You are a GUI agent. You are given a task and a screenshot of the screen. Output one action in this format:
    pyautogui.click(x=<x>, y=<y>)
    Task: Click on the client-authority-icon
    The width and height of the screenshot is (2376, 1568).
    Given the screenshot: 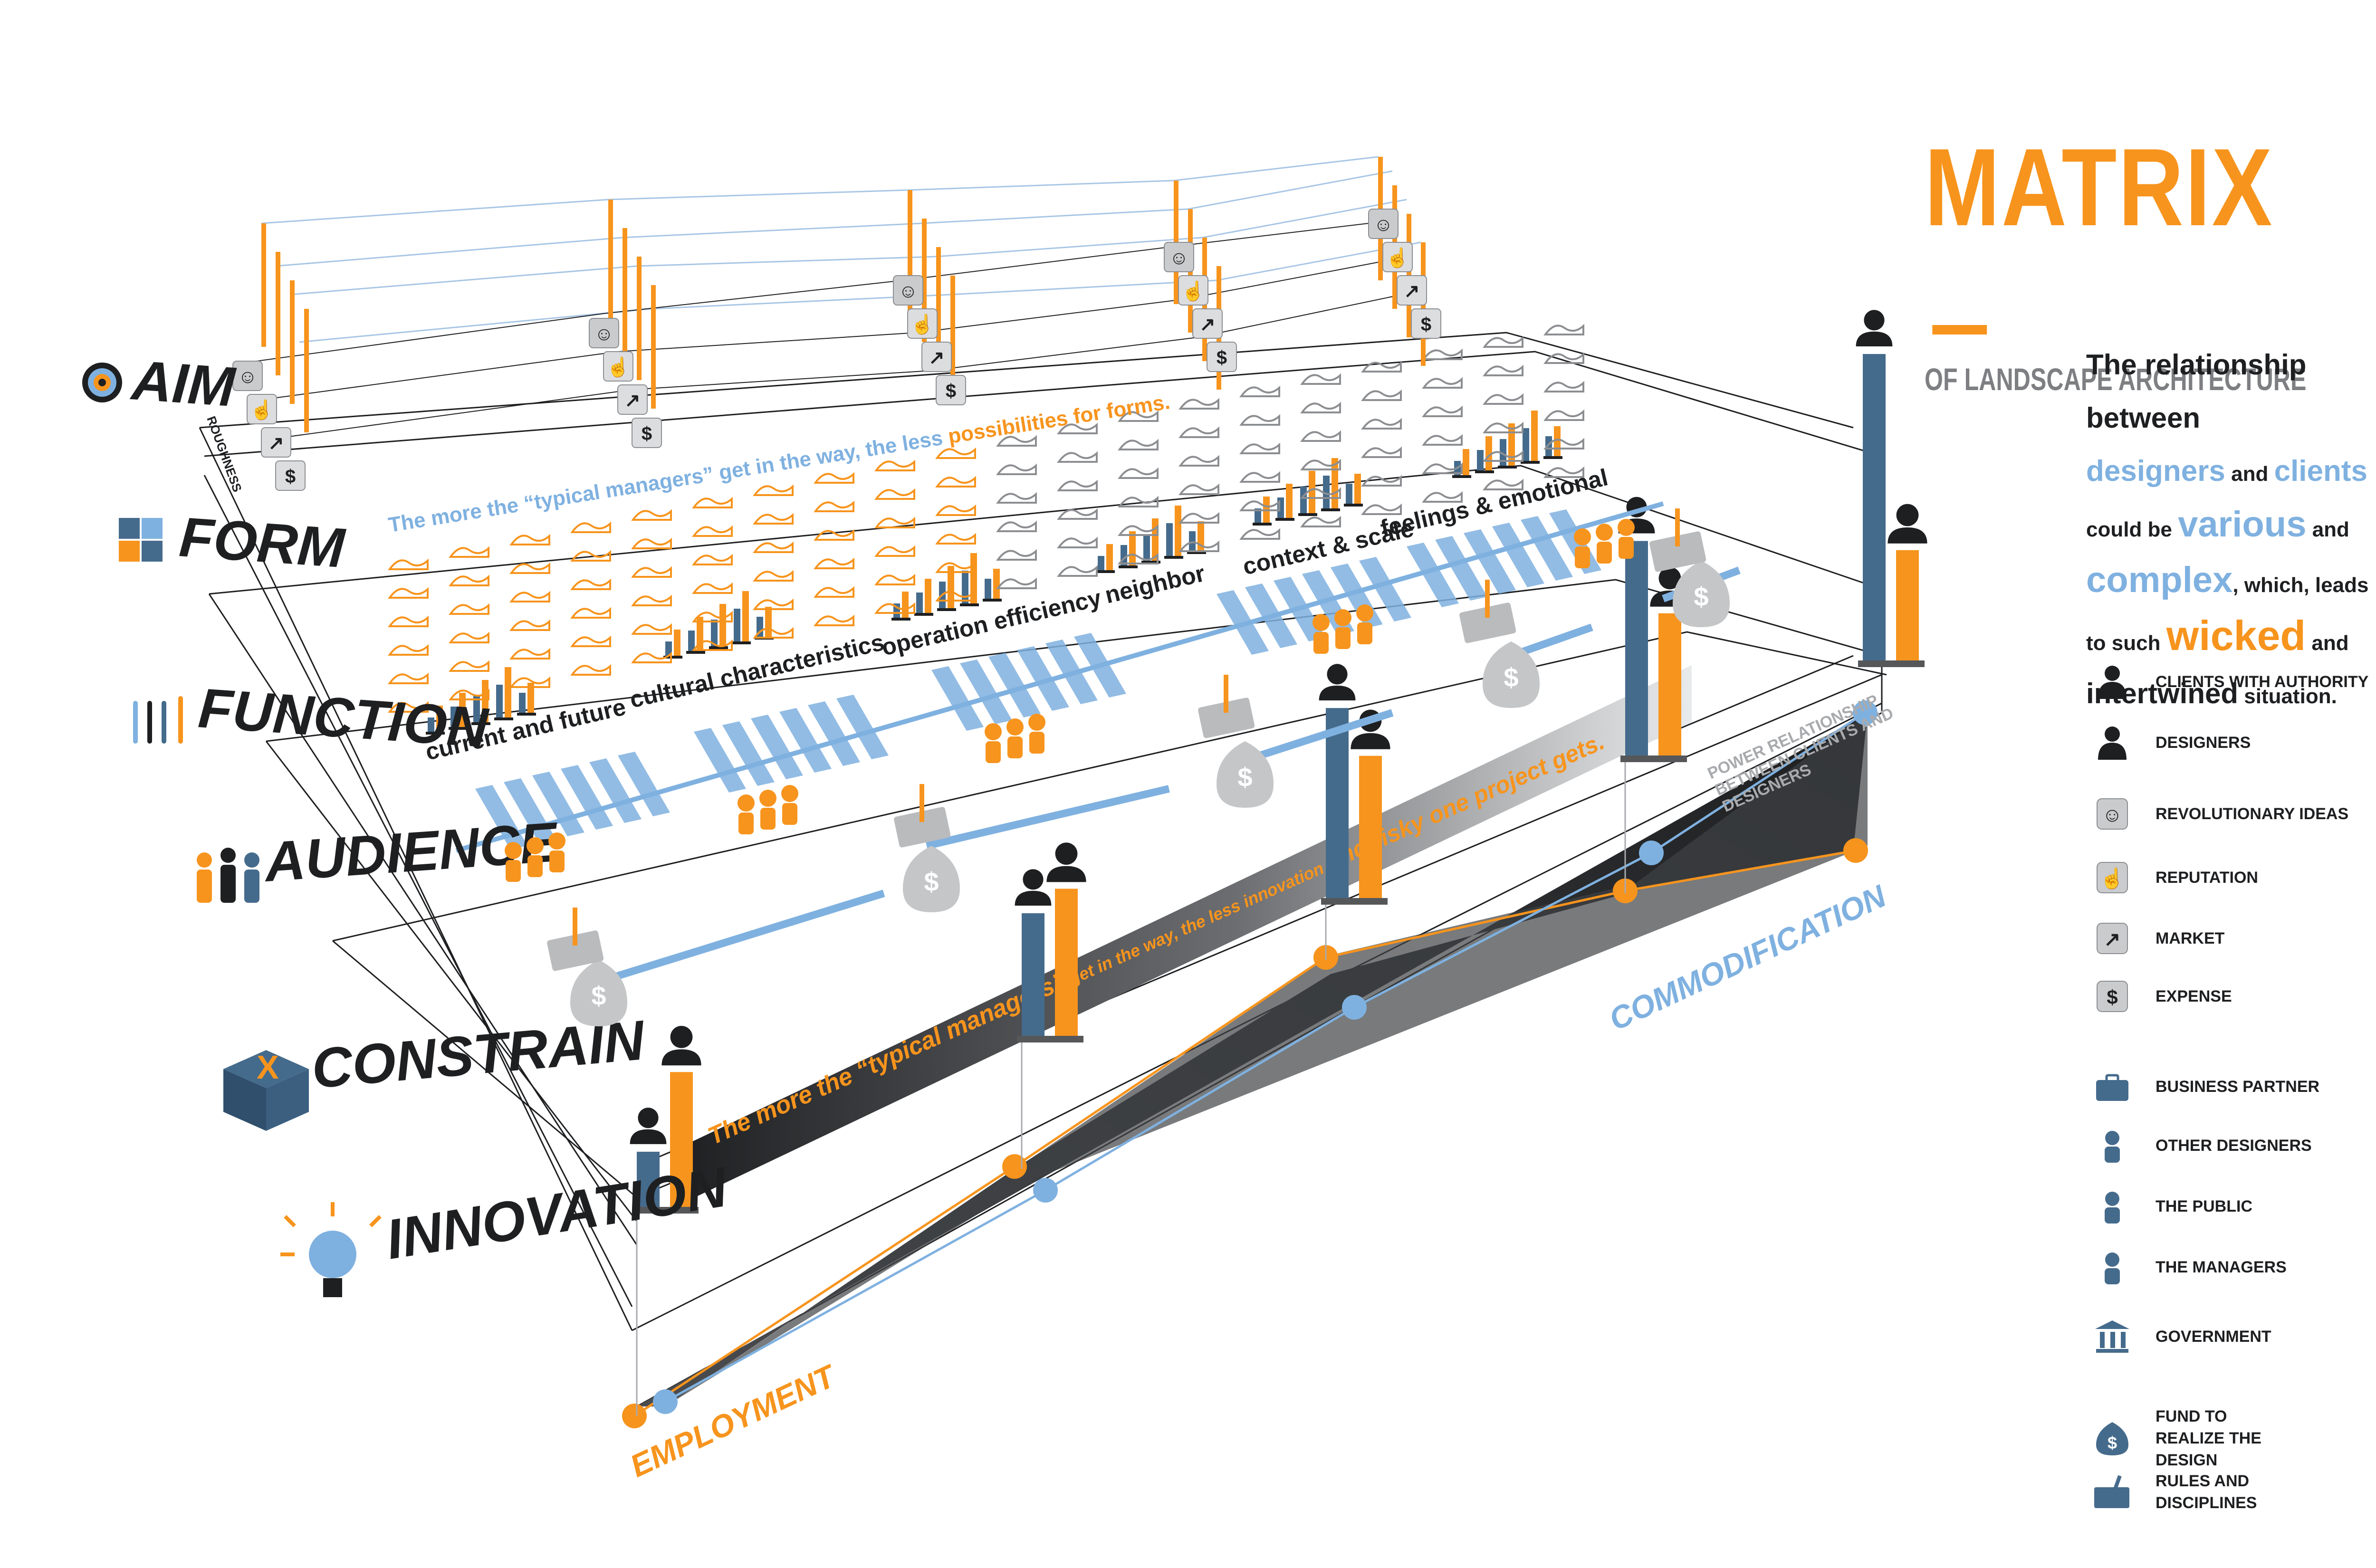 What is the action you would take?
    pyautogui.click(x=2112, y=681)
    